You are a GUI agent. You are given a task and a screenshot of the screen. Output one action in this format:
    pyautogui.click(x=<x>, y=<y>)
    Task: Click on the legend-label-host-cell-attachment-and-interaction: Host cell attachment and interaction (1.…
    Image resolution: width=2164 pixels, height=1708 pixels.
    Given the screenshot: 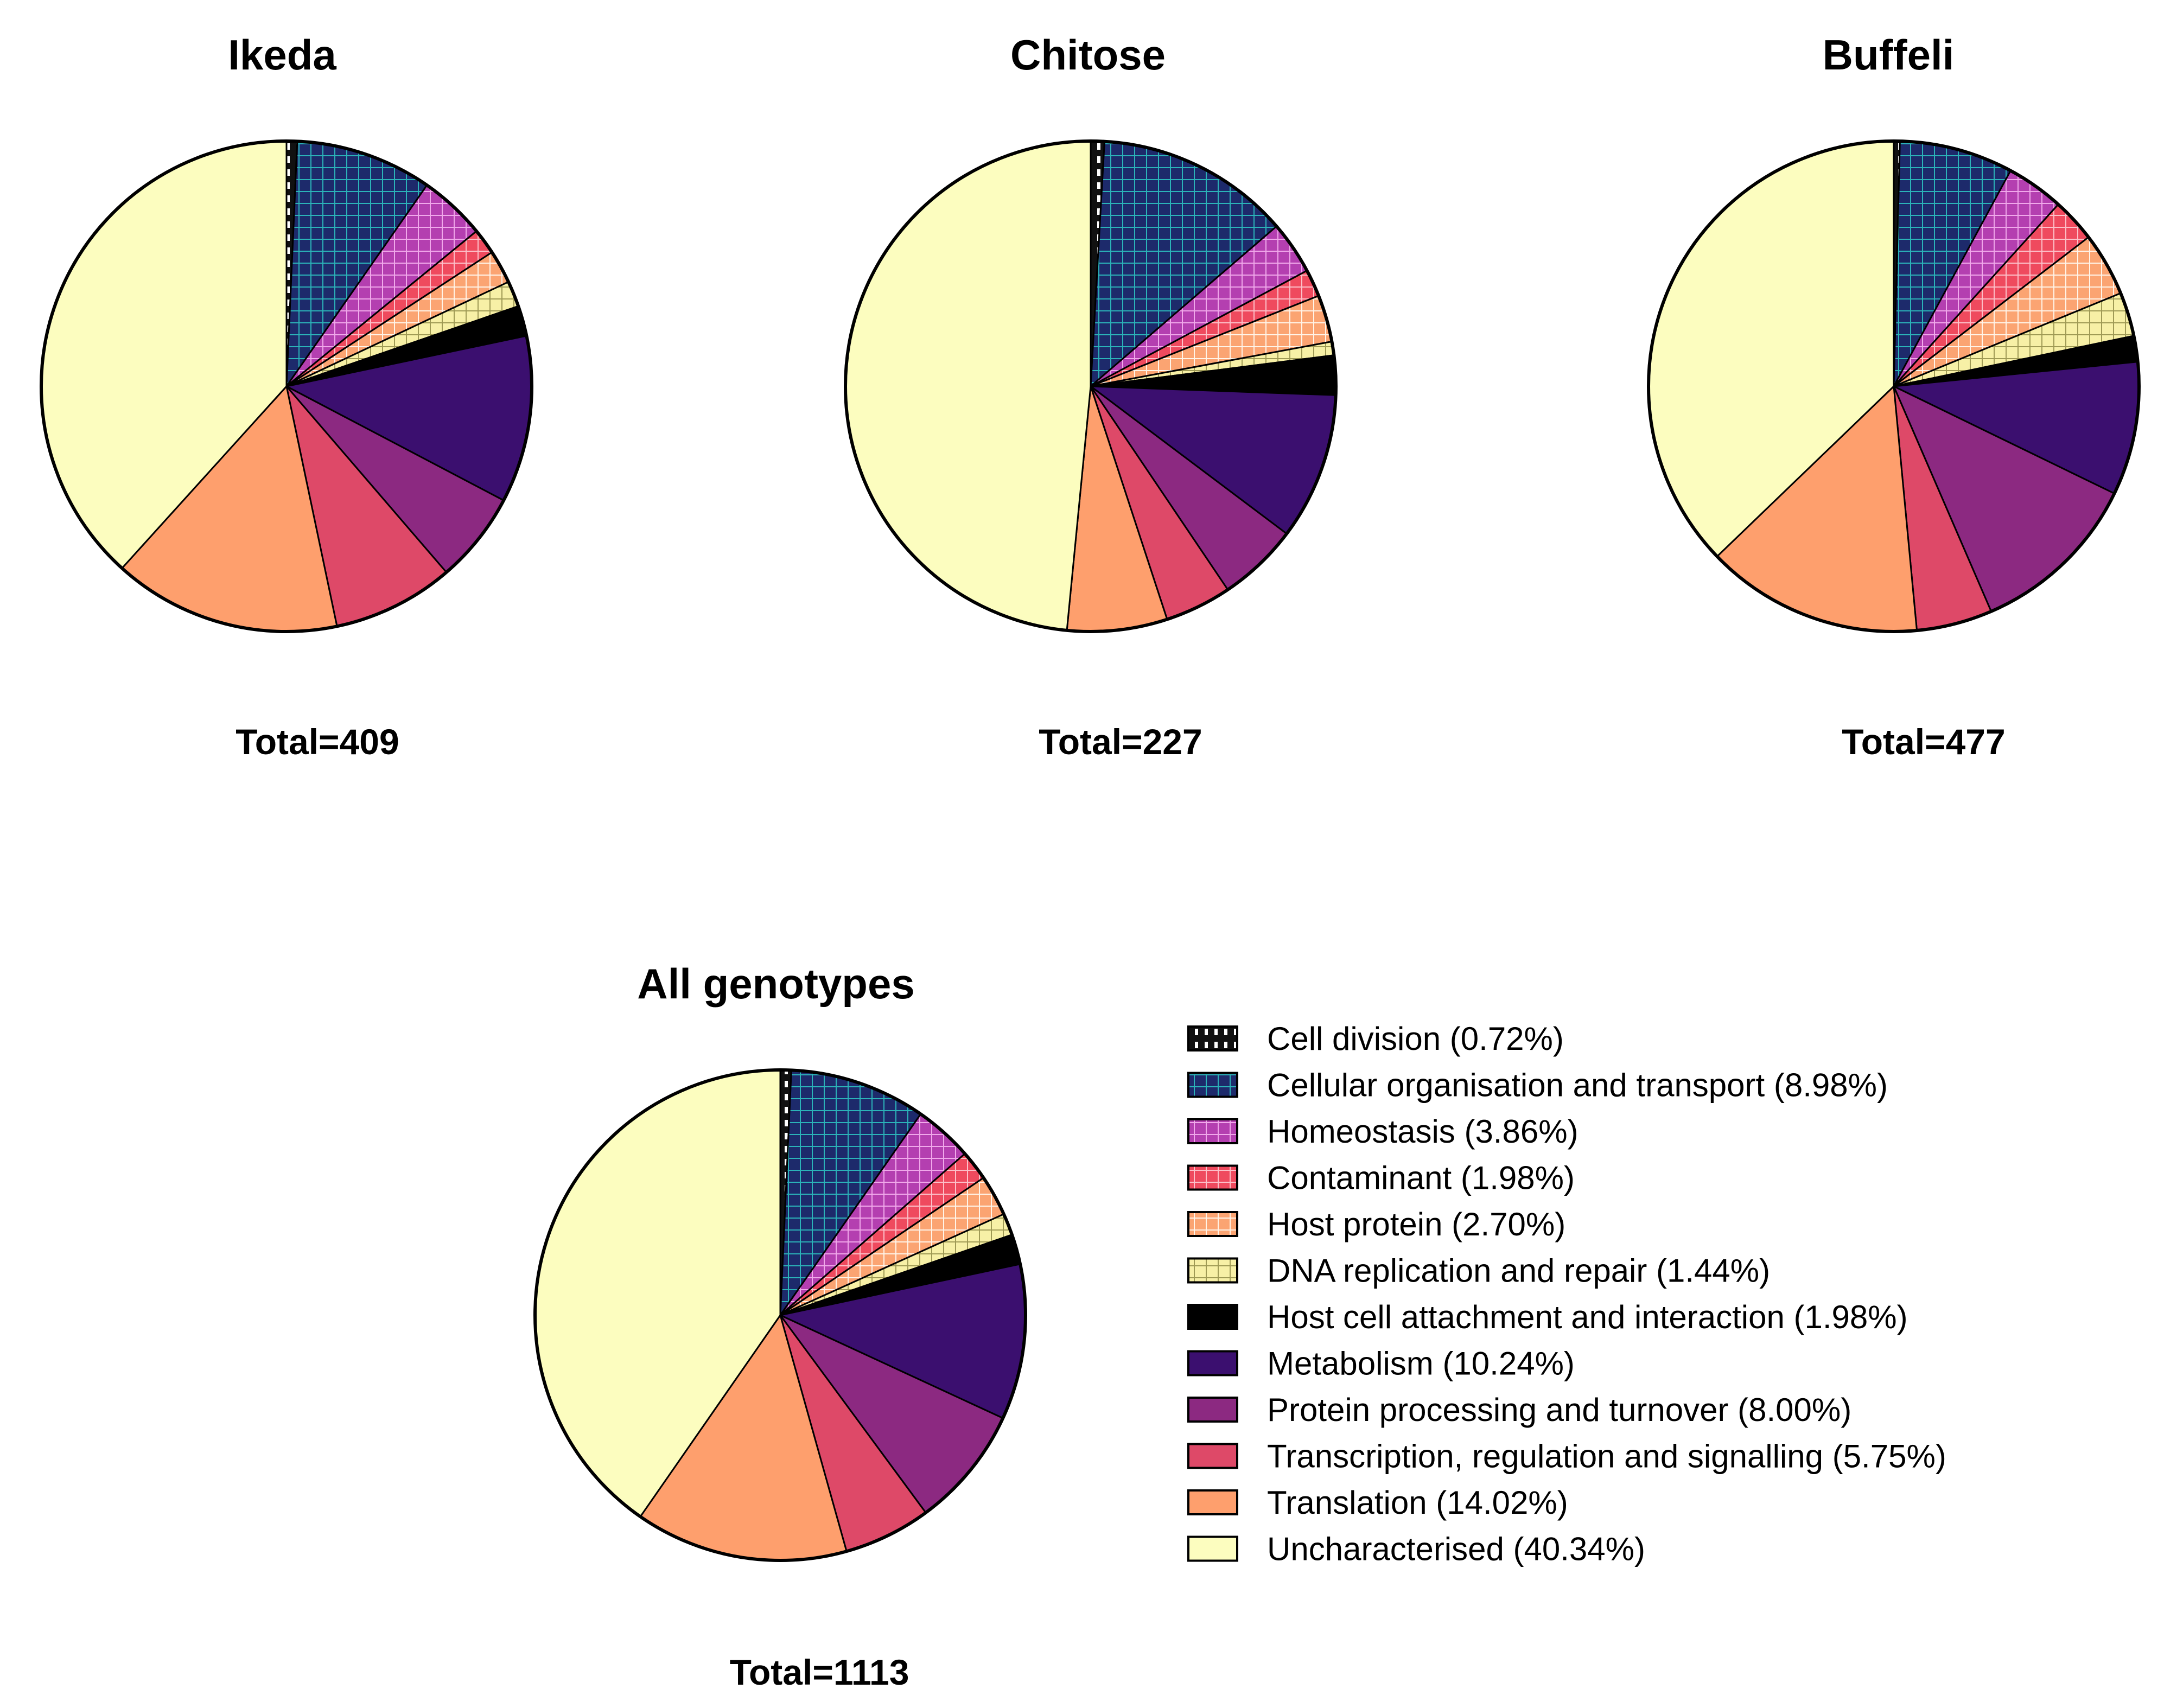 What is the action you would take?
    pyautogui.click(x=1587, y=1317)
    